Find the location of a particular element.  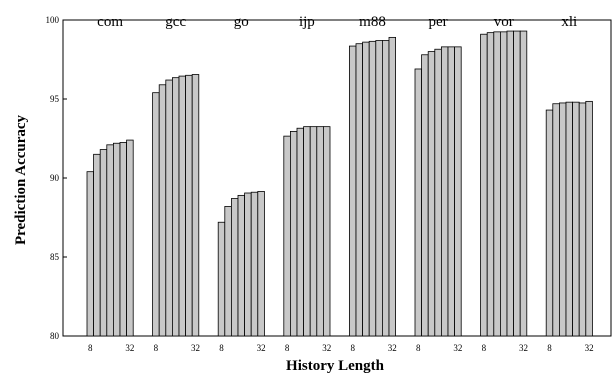

bar-group-m88 is located at coordinates (372, 186).